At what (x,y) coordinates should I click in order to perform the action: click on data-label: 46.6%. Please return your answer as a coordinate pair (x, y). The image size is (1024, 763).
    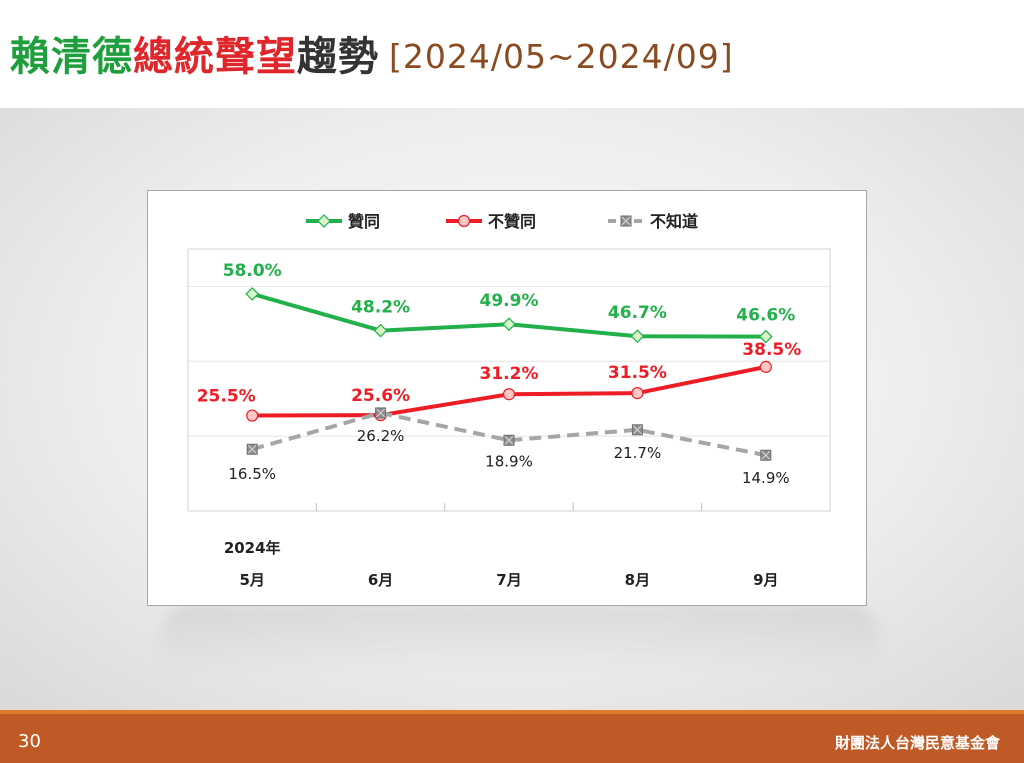
    Looking at the image, I should click on (765, 316).